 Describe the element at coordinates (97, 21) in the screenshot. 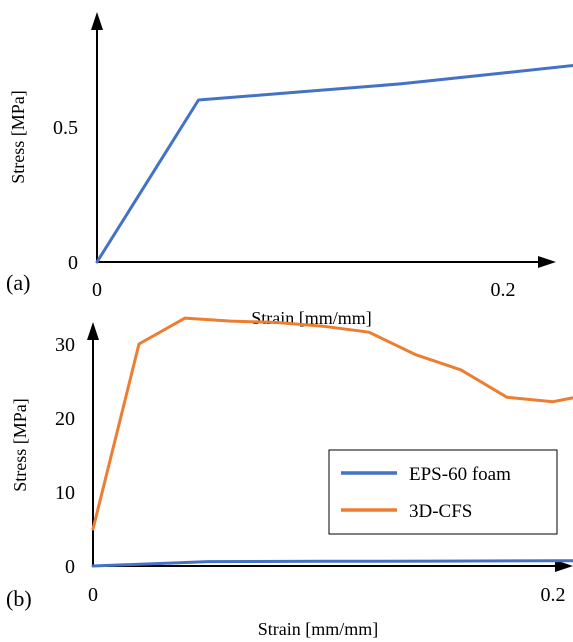

I see `chart-a-y-axis-arrow` at that location.